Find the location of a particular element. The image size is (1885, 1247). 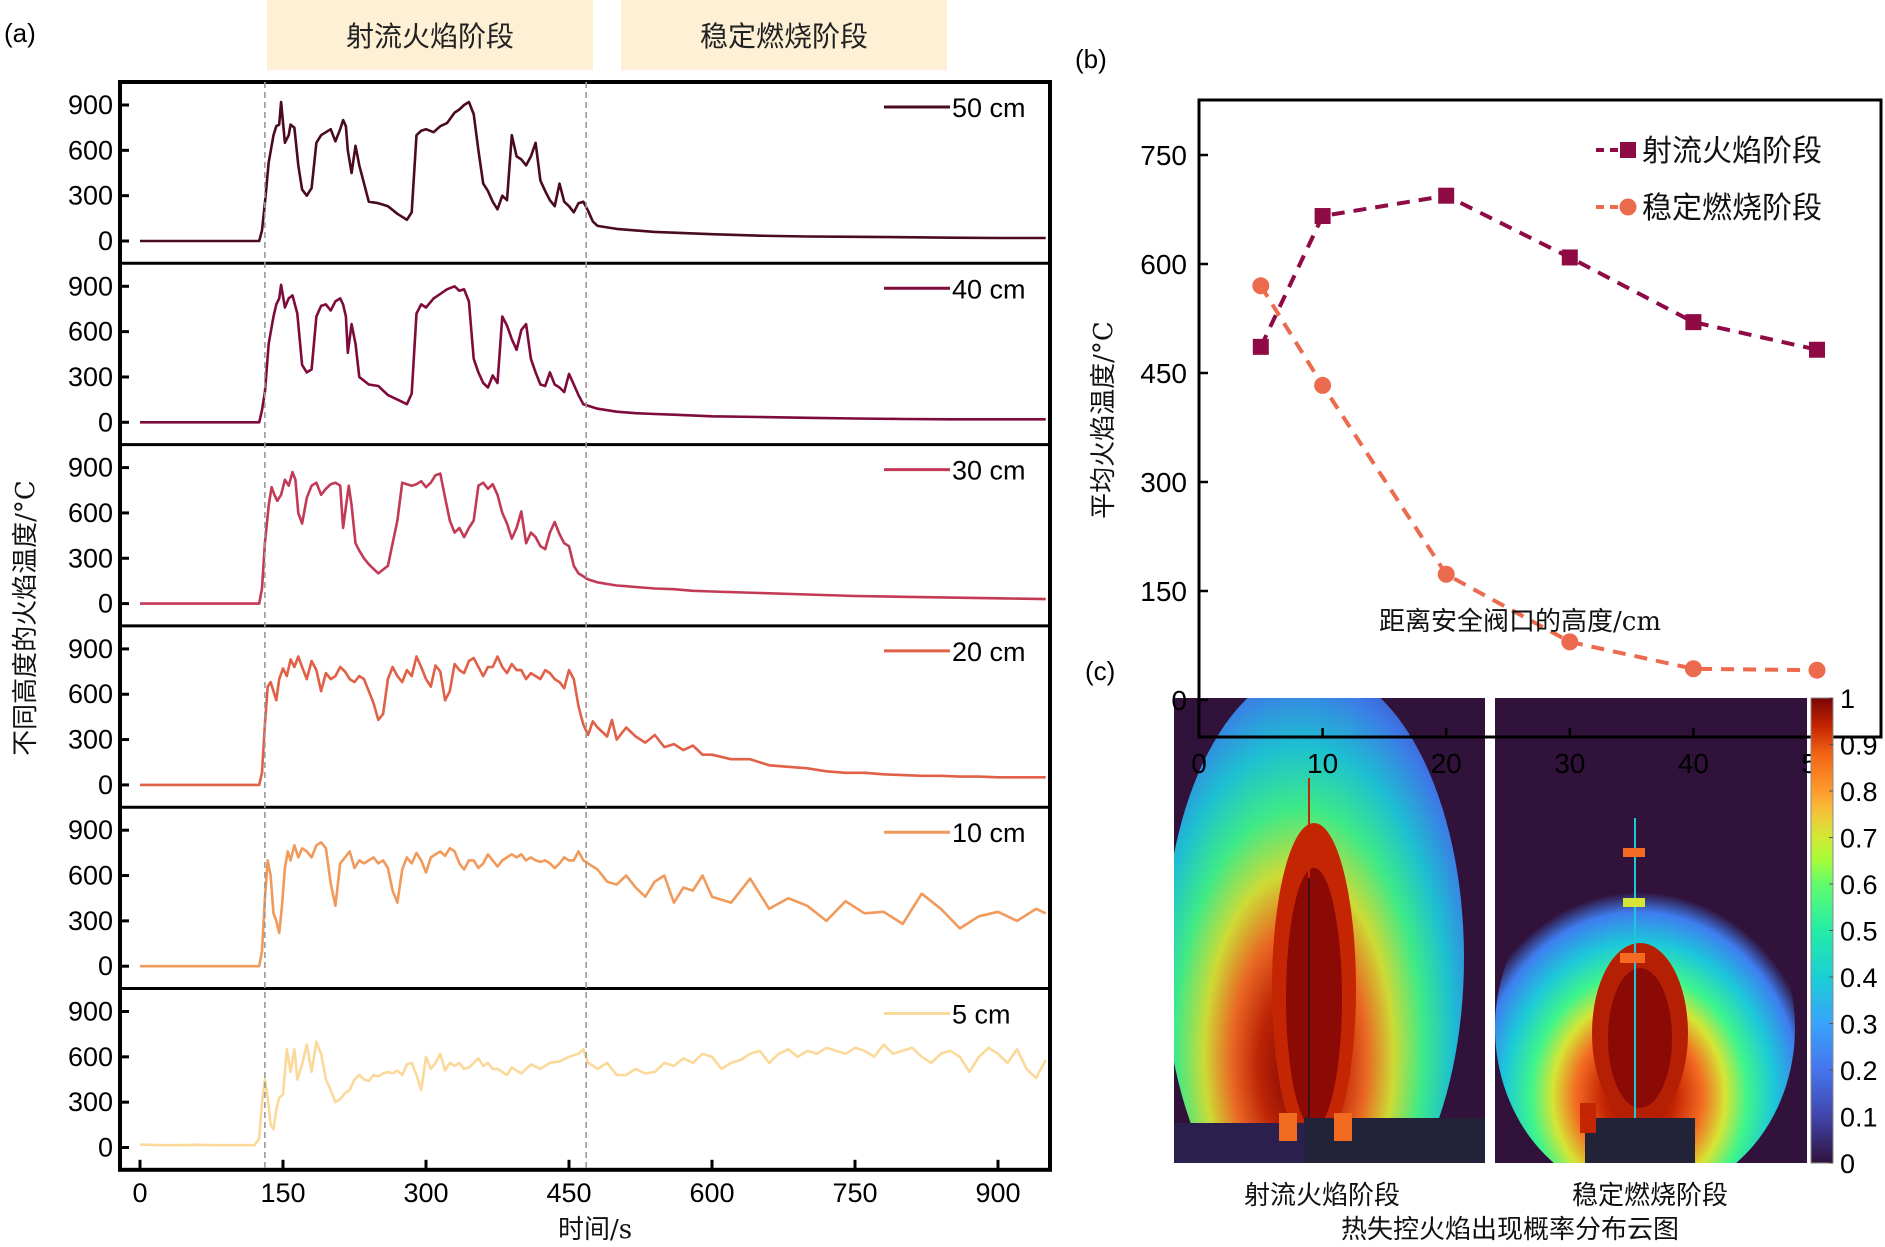

subplot-10cm: 0 300 600 900 10 cm is located at coordinates (559, 893).